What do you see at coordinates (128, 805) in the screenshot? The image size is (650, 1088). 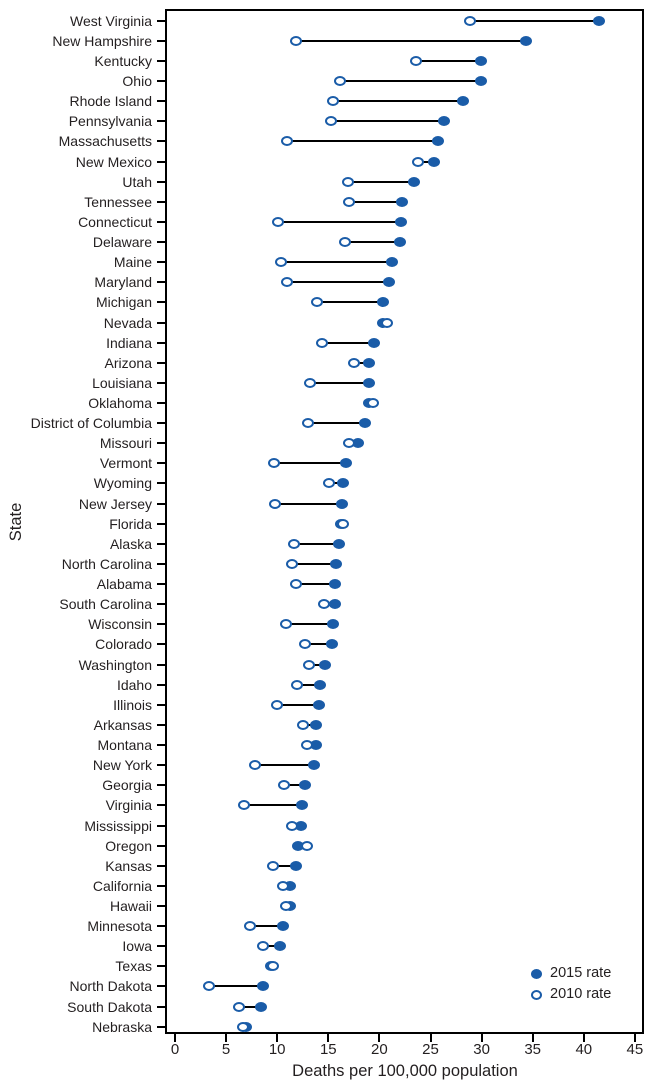 I see `state-label: Virginia` at bounding box center [128, 805].